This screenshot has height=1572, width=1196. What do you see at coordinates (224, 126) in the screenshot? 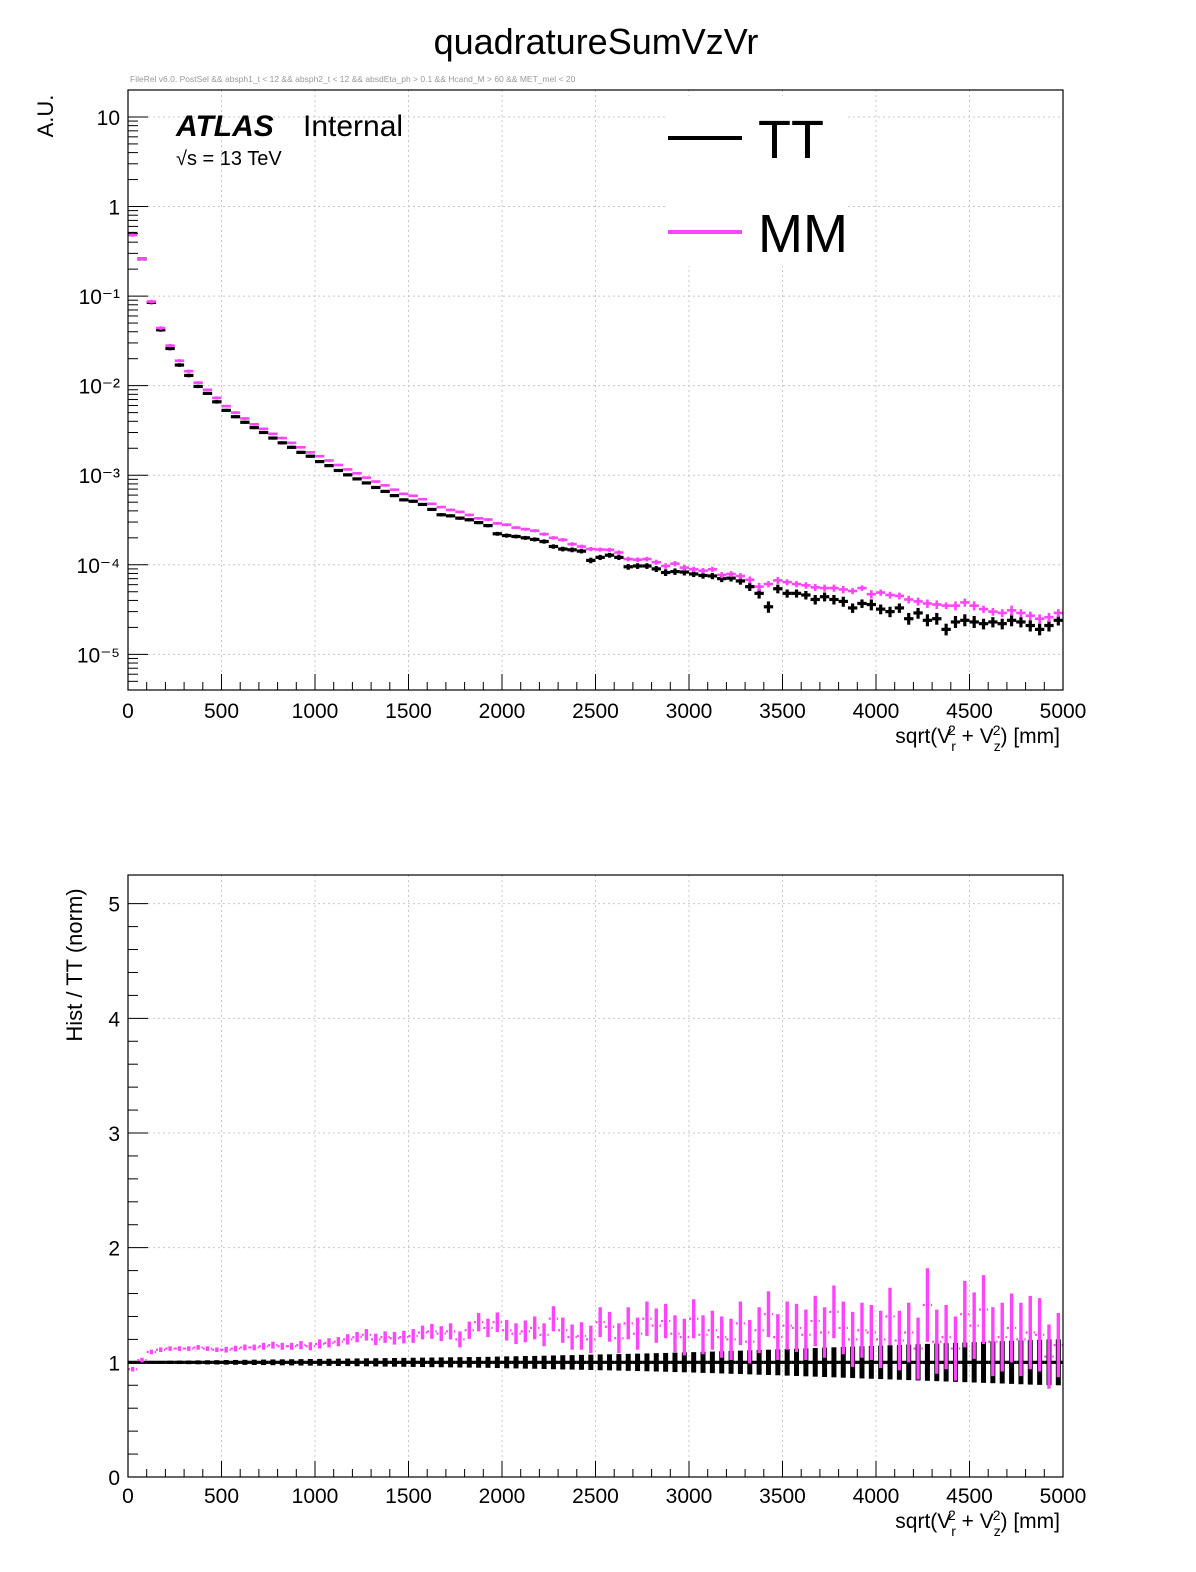
I see `atlas-label: ATLAS` at bounding box center [224, 126].